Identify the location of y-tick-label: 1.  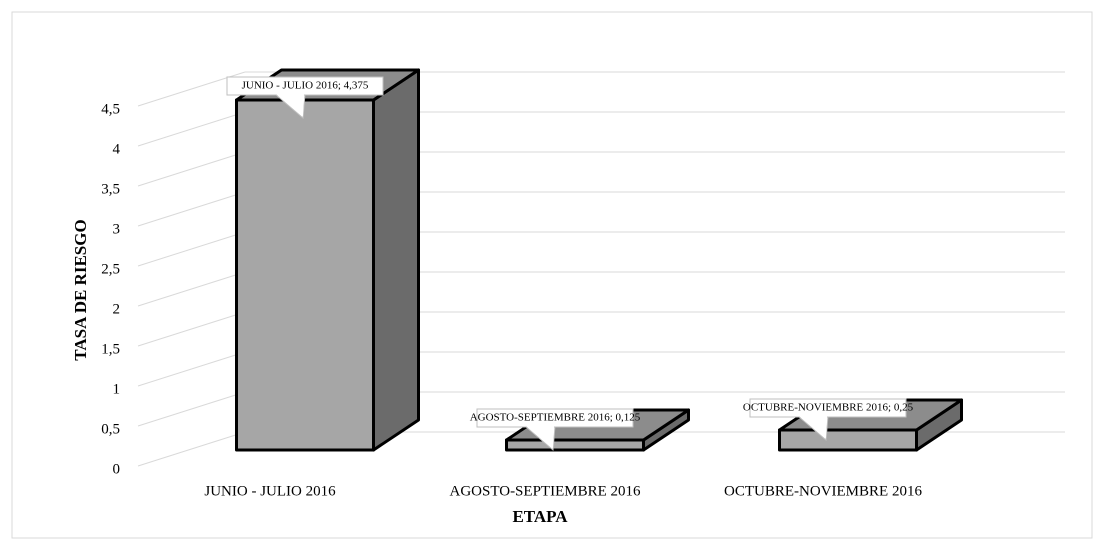
(117, 389).